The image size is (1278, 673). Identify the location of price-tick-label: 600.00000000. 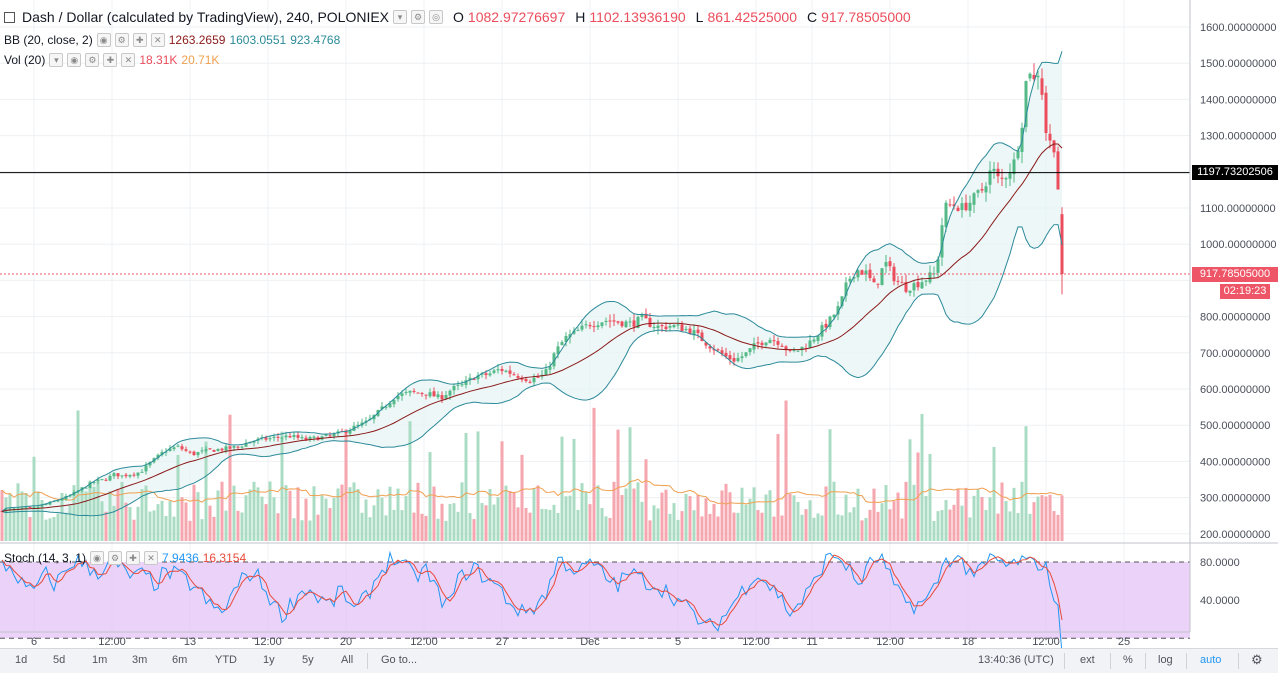
(1235, 390).